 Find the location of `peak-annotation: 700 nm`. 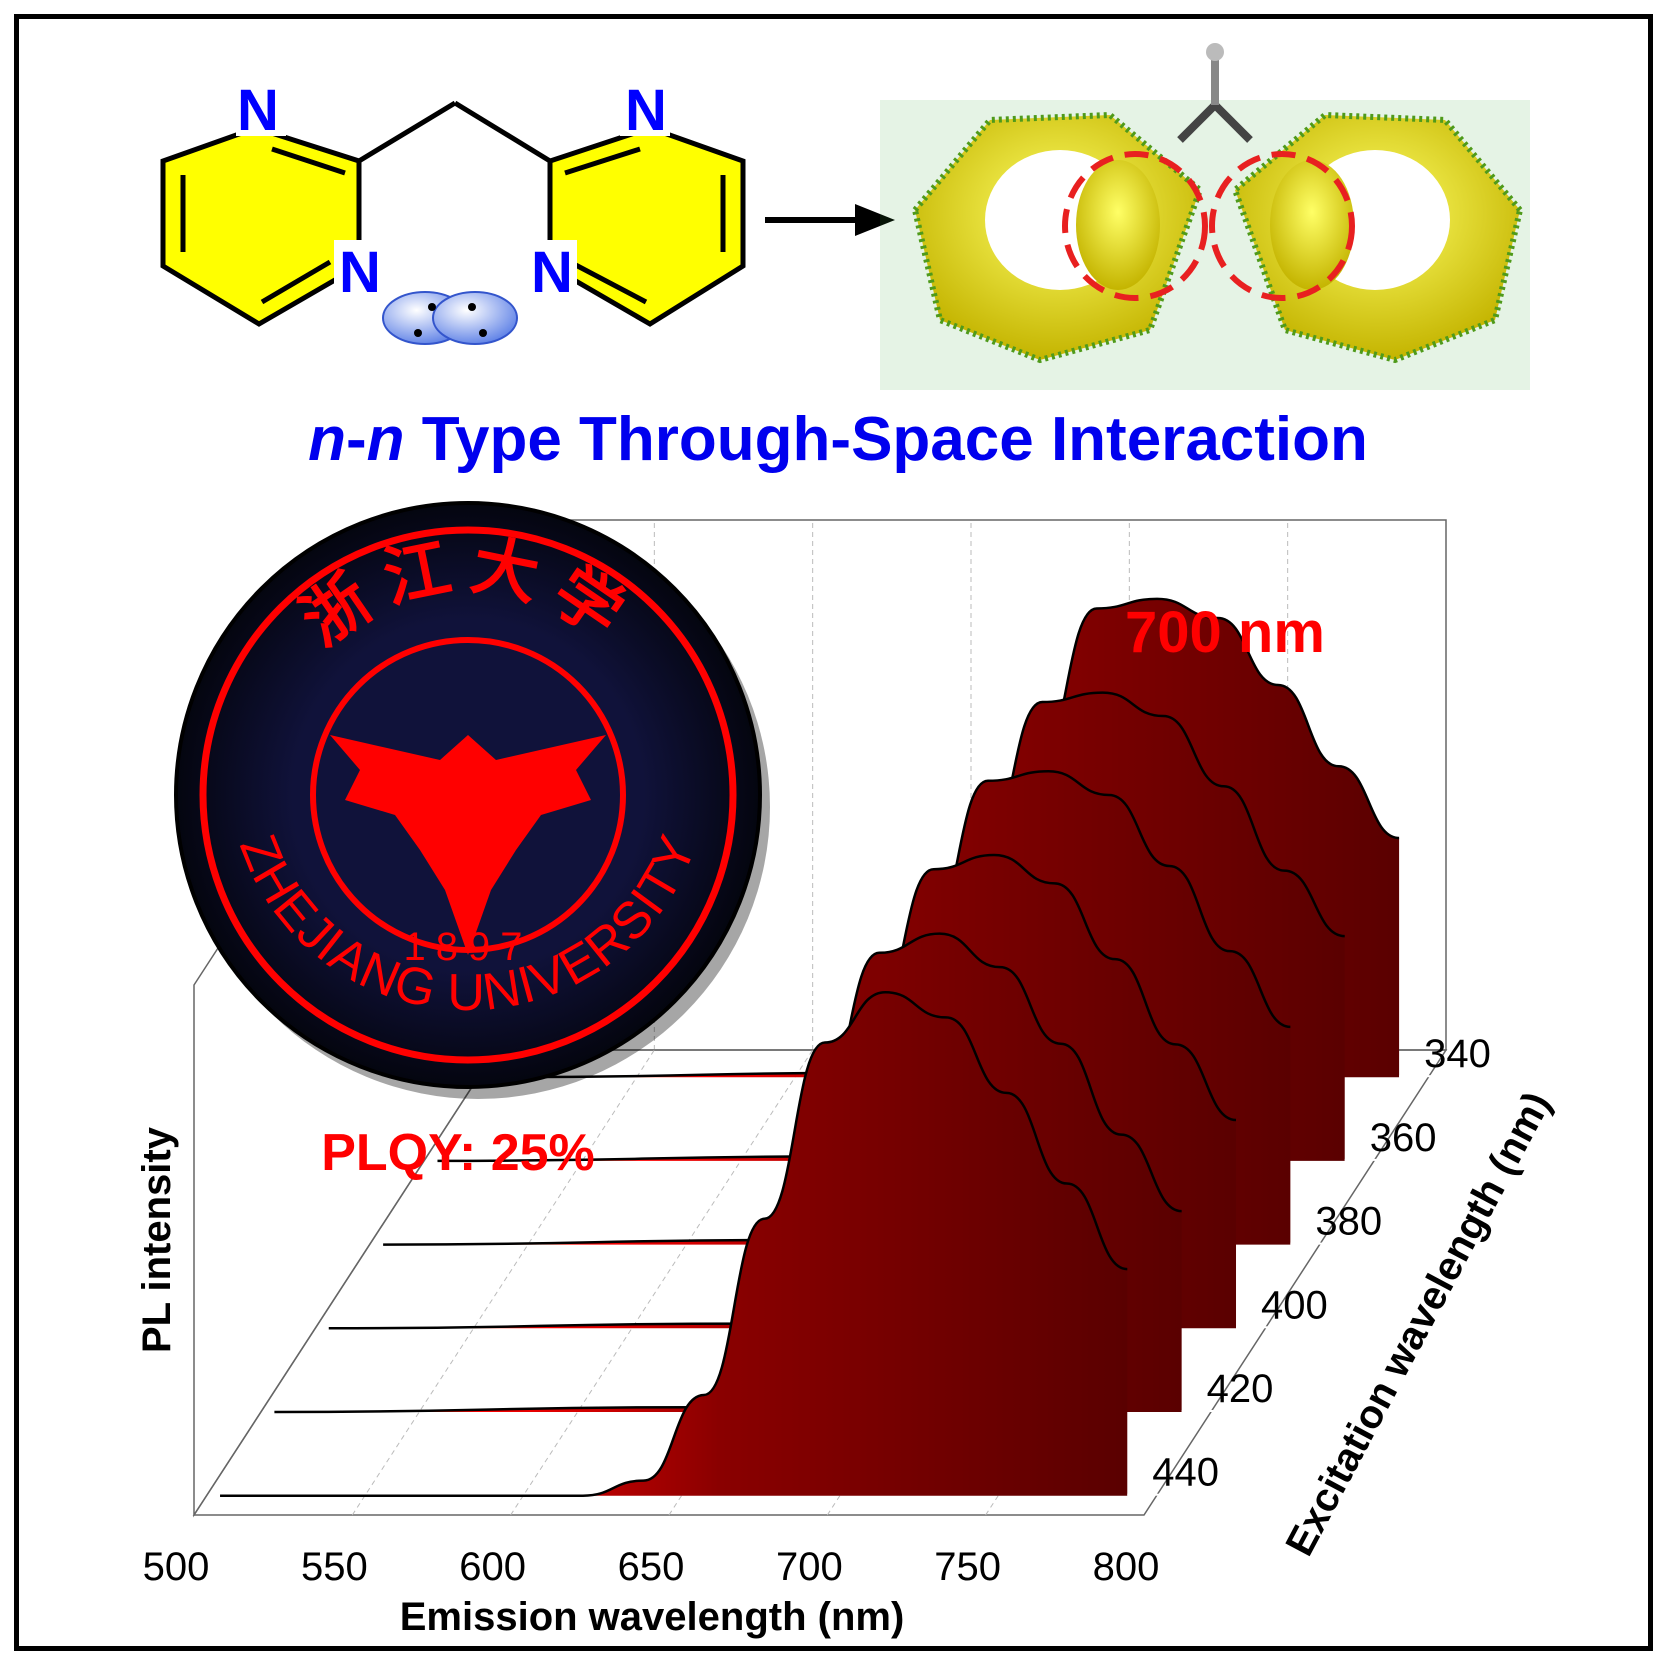

peak-annotation: 700 nm is located at coordinates (1225, 632).